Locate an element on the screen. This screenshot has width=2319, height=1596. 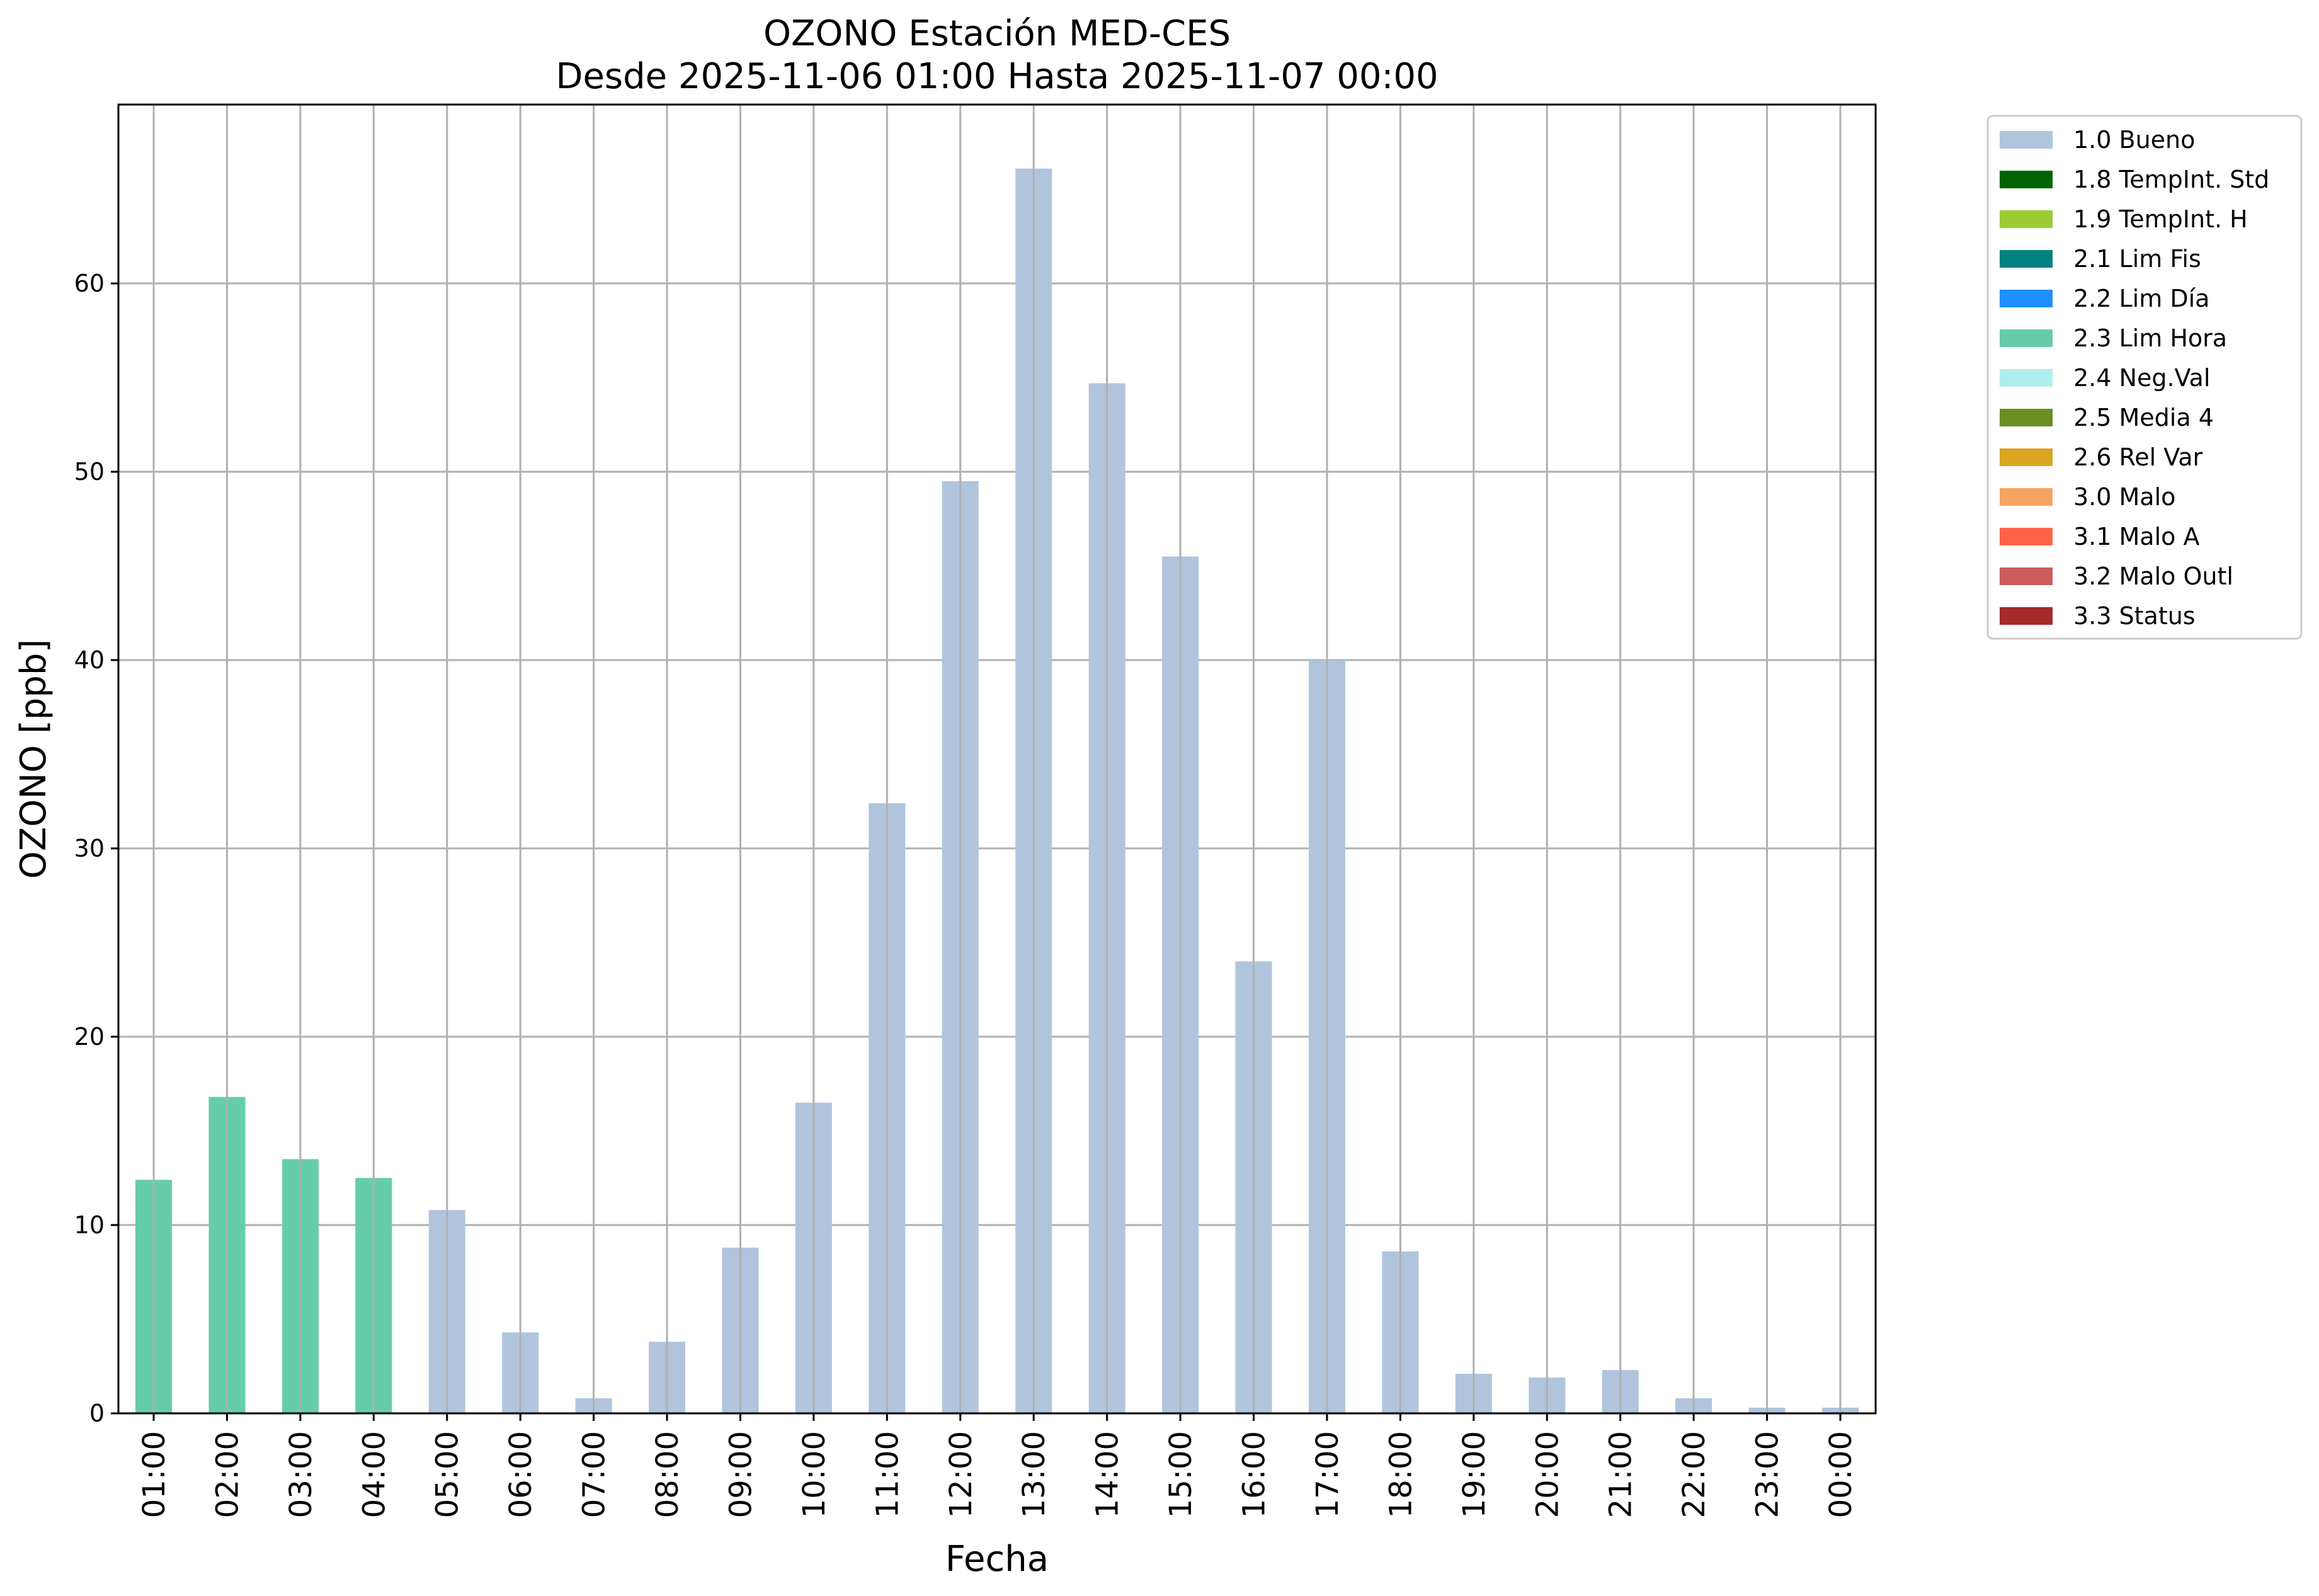
x-tick-label: 11:00 is located at coordinates (887, 1474).